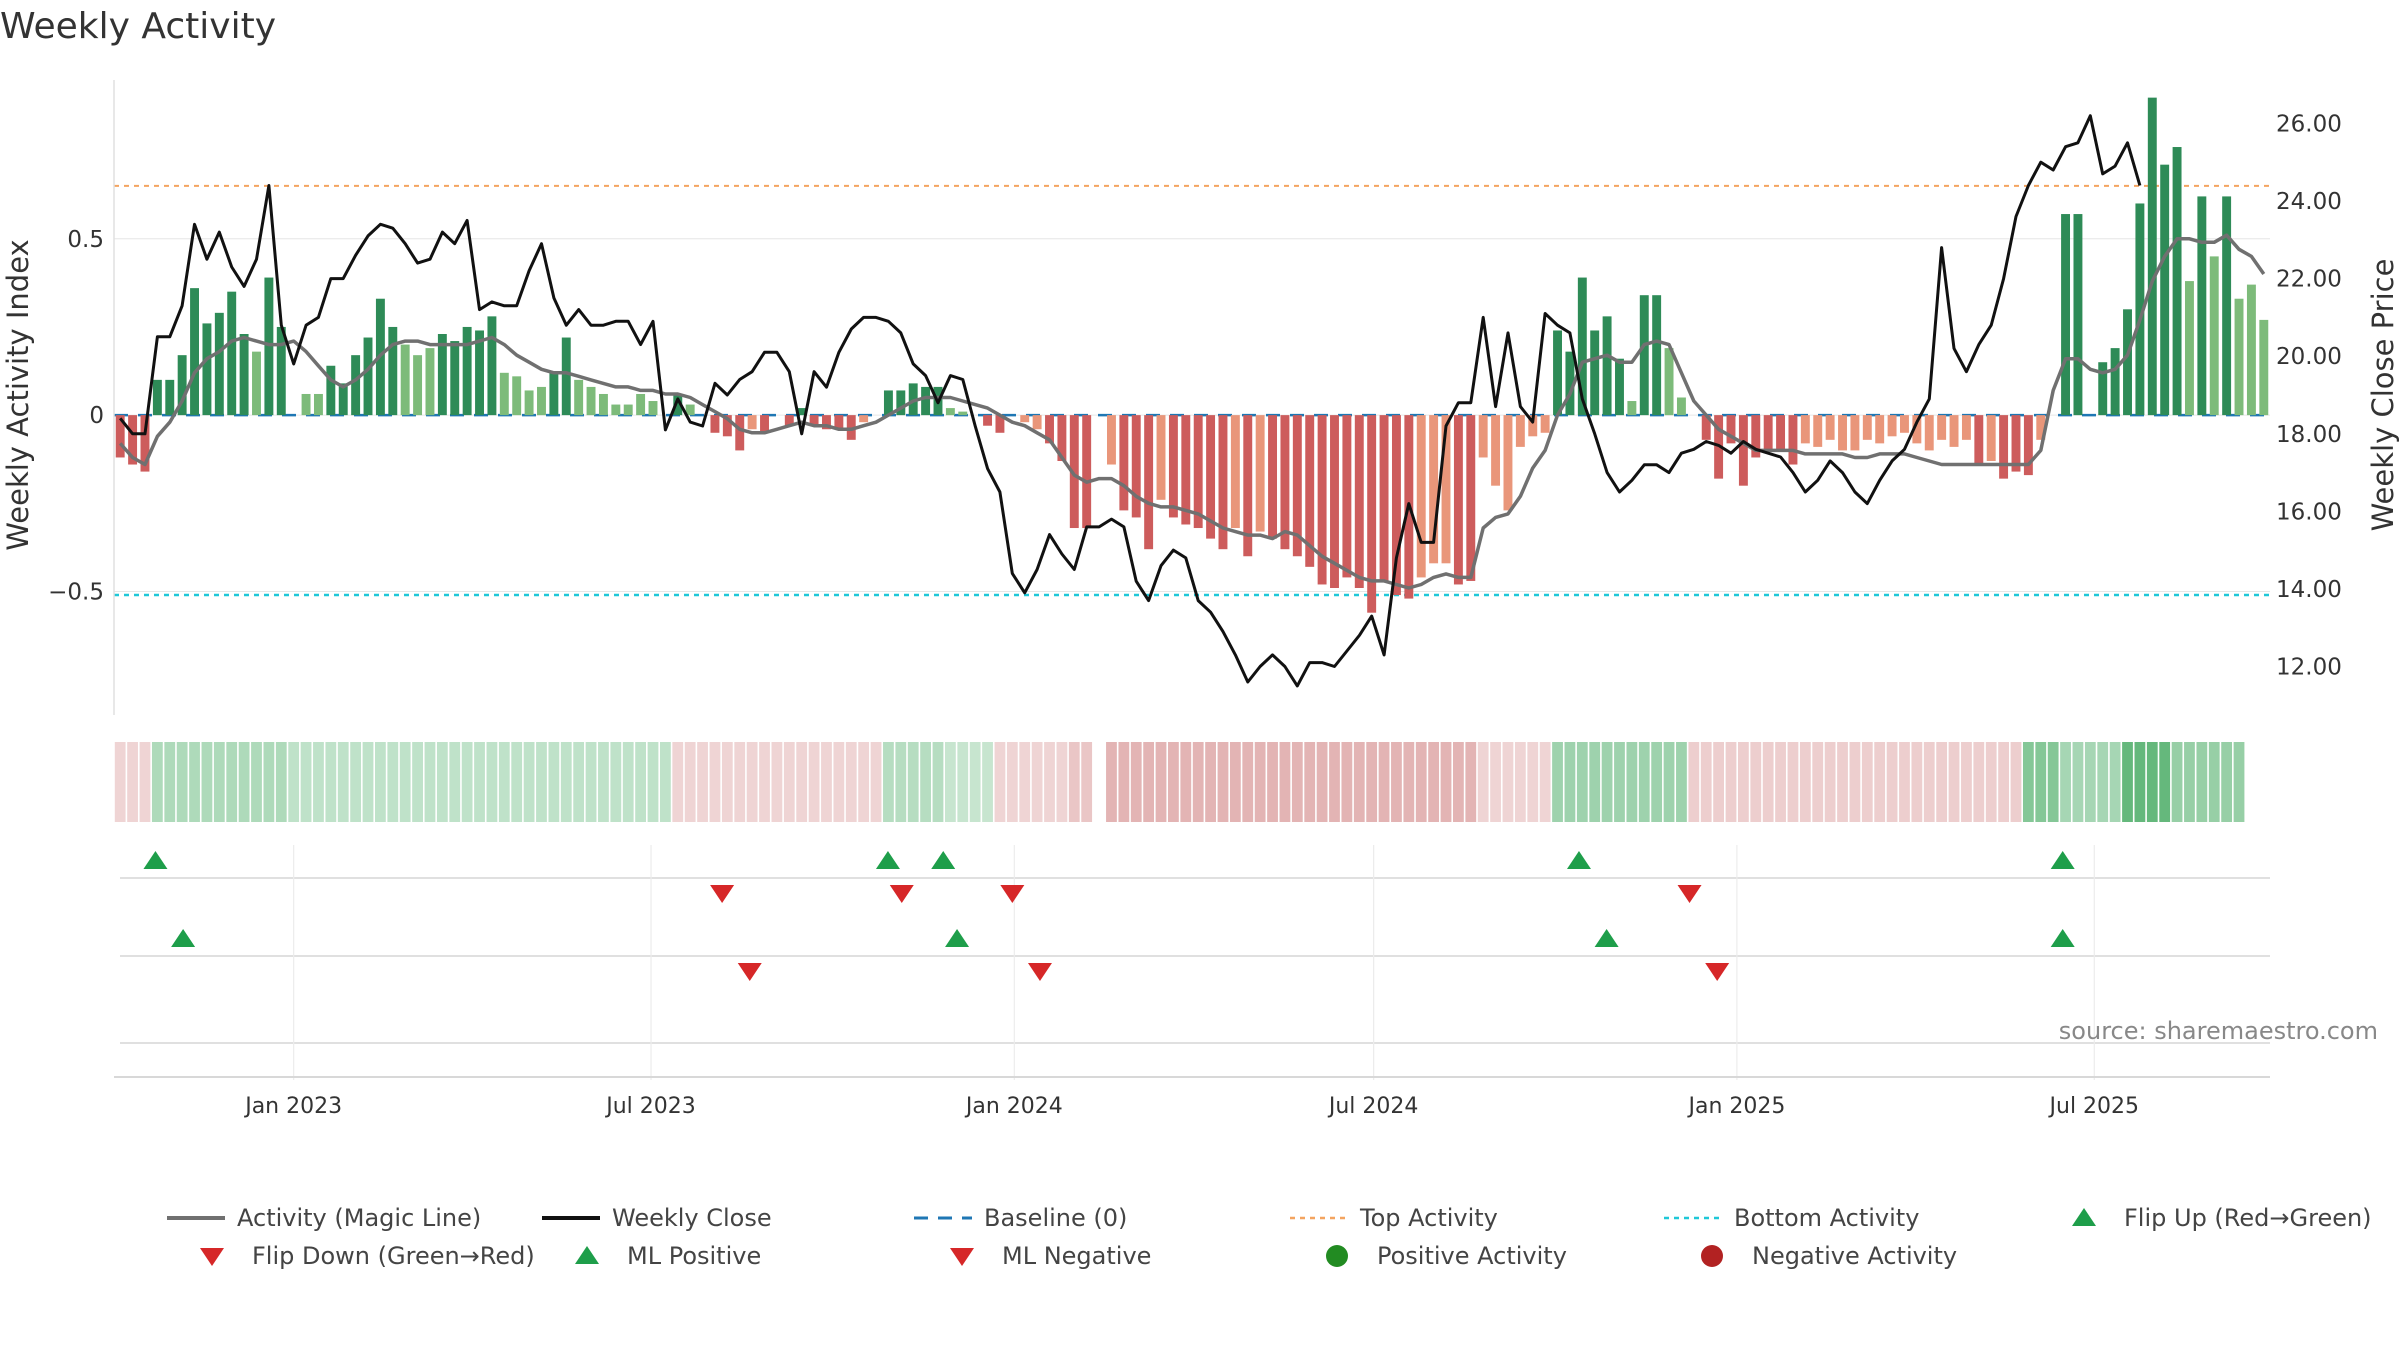  Describe the element at coordinates (2309, 202) in the screenshot. I see `y2-tick-label: 24.00` at that location.